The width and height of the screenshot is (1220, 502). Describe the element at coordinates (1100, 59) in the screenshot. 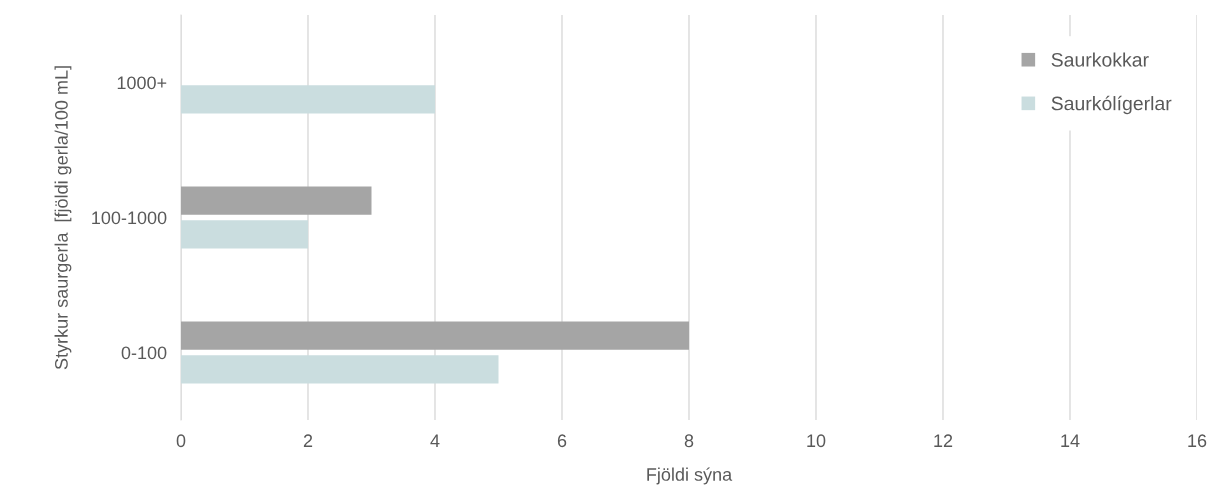

I see `legend-label: Saurkokkar` at that location.